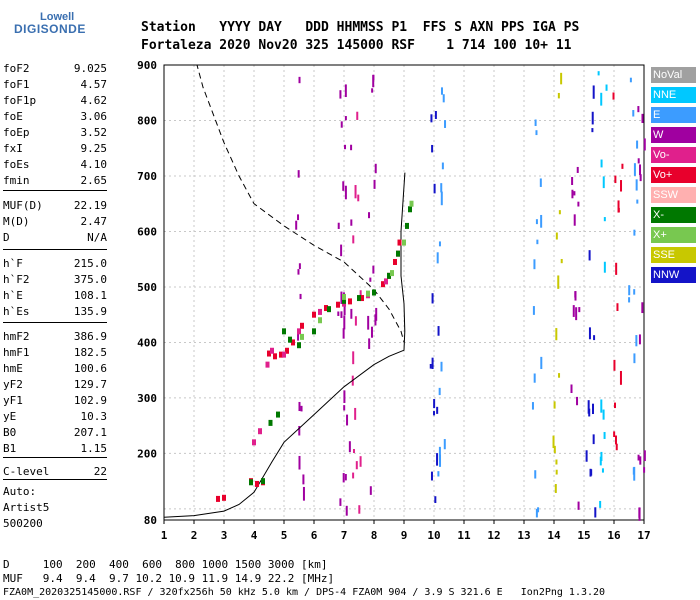 This screenshot has height=600, width=700. I want to click on x-tick-label: 5, so click(284, 535).